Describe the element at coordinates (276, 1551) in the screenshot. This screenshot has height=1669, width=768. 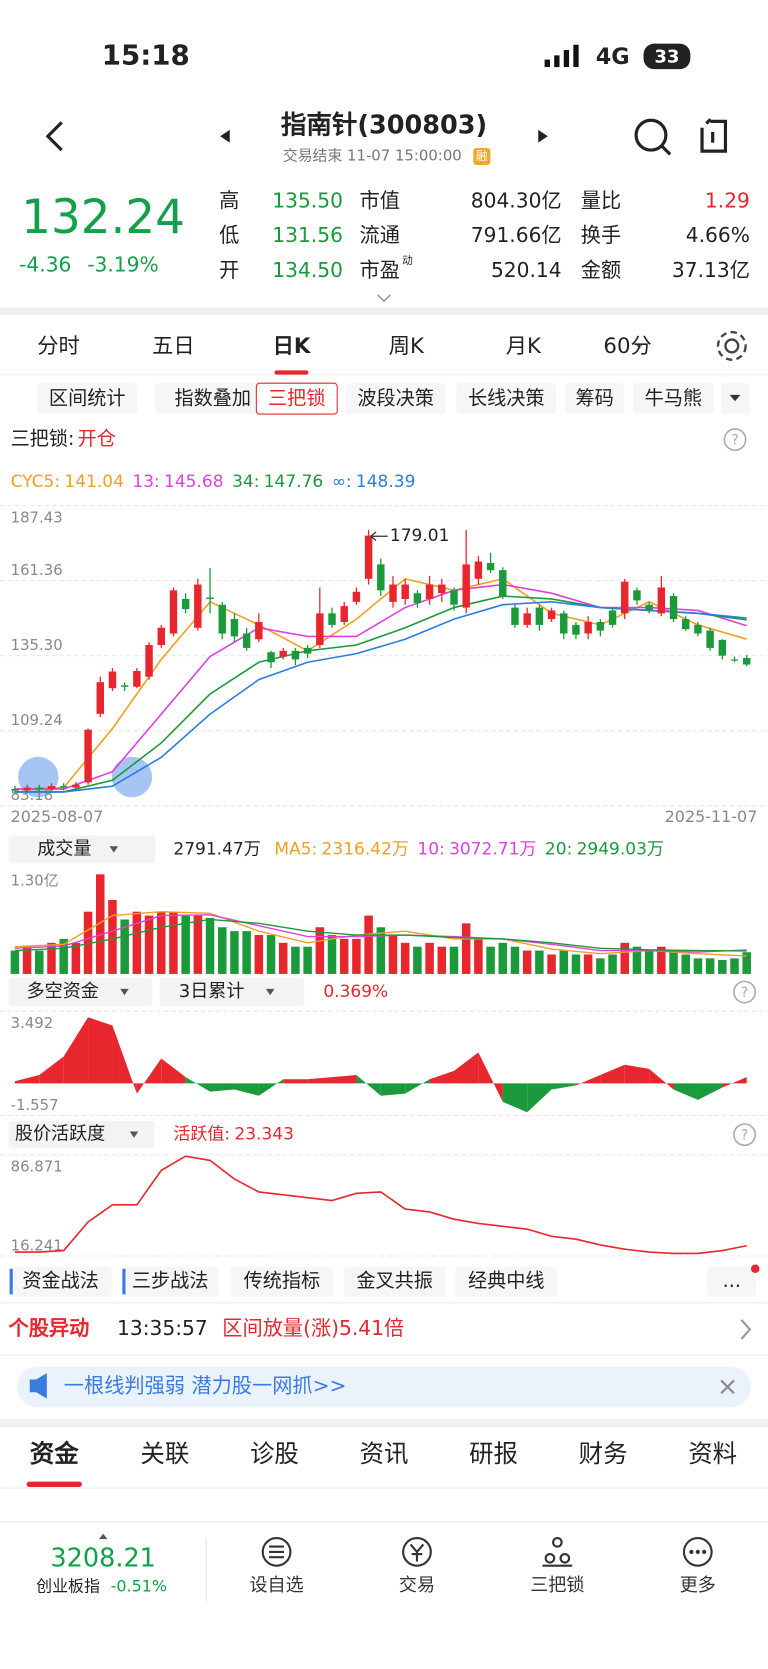
I see `watchlist-icon` at that location.